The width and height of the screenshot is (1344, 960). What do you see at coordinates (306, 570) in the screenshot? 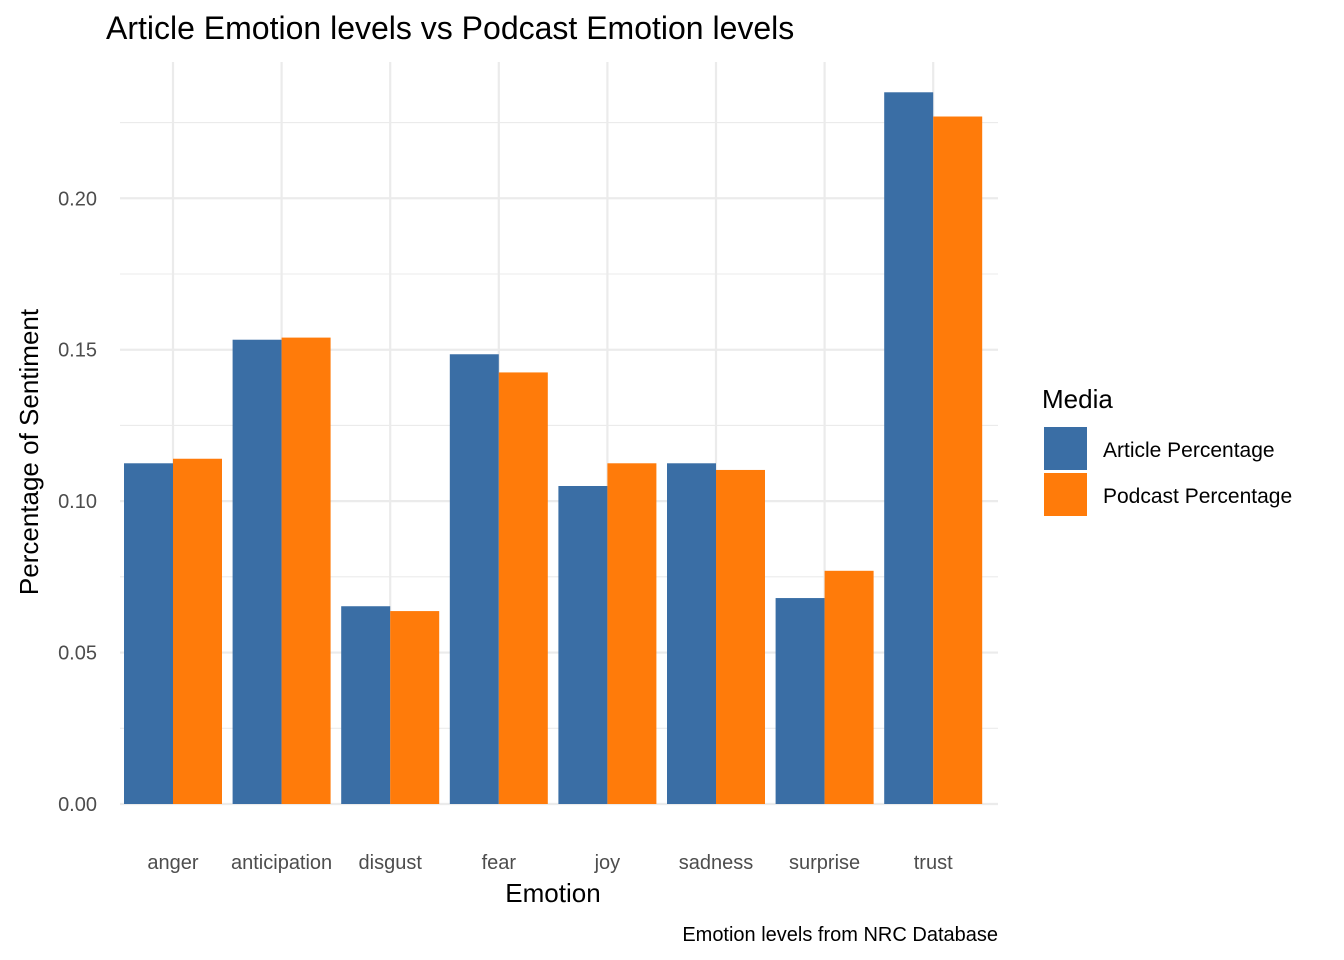
I see `bar-podcast-percentage-anticipation` at bounding box center [306, 570].